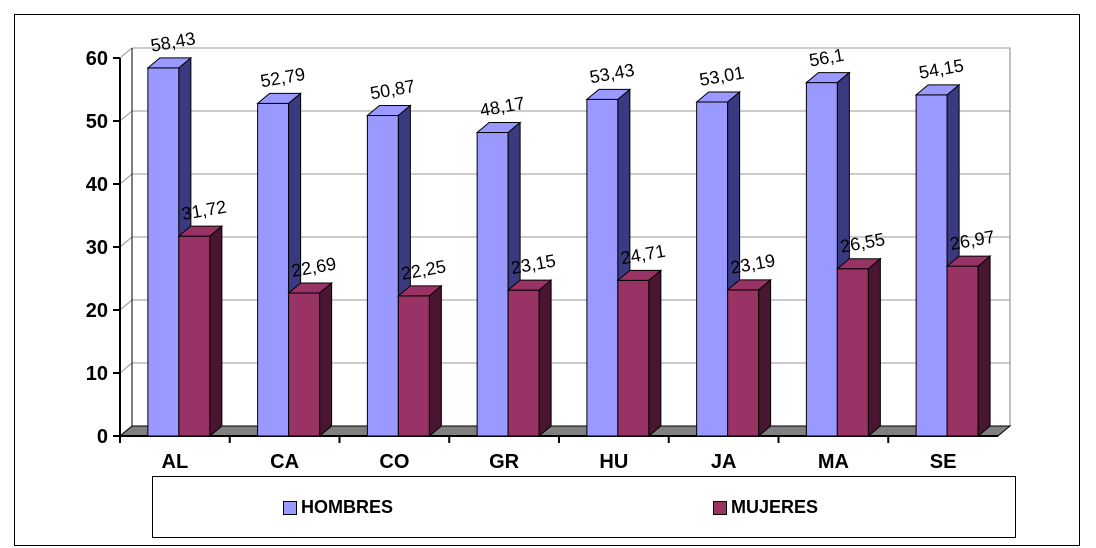 This screenshot has height=548, width=1096. Describe the element at coordinates (633, 358) in the screenshot. I see `bar-mujeres-hu` at that location.